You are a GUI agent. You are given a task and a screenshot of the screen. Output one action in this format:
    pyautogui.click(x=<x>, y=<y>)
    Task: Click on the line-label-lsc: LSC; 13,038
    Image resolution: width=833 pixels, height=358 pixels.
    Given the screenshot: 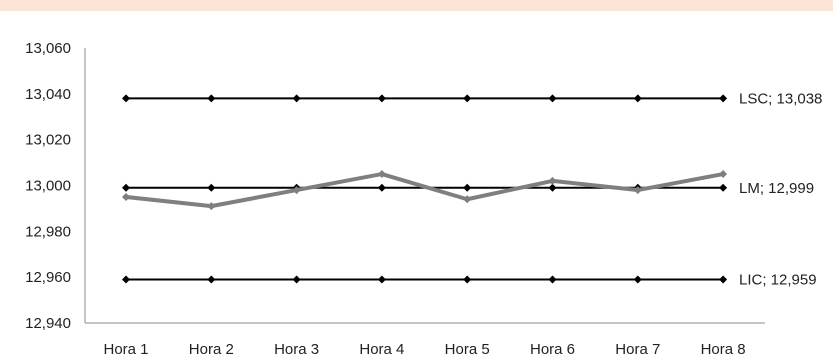 What is the action you would take?
    pyautogui.click(x=780, y=98)
    